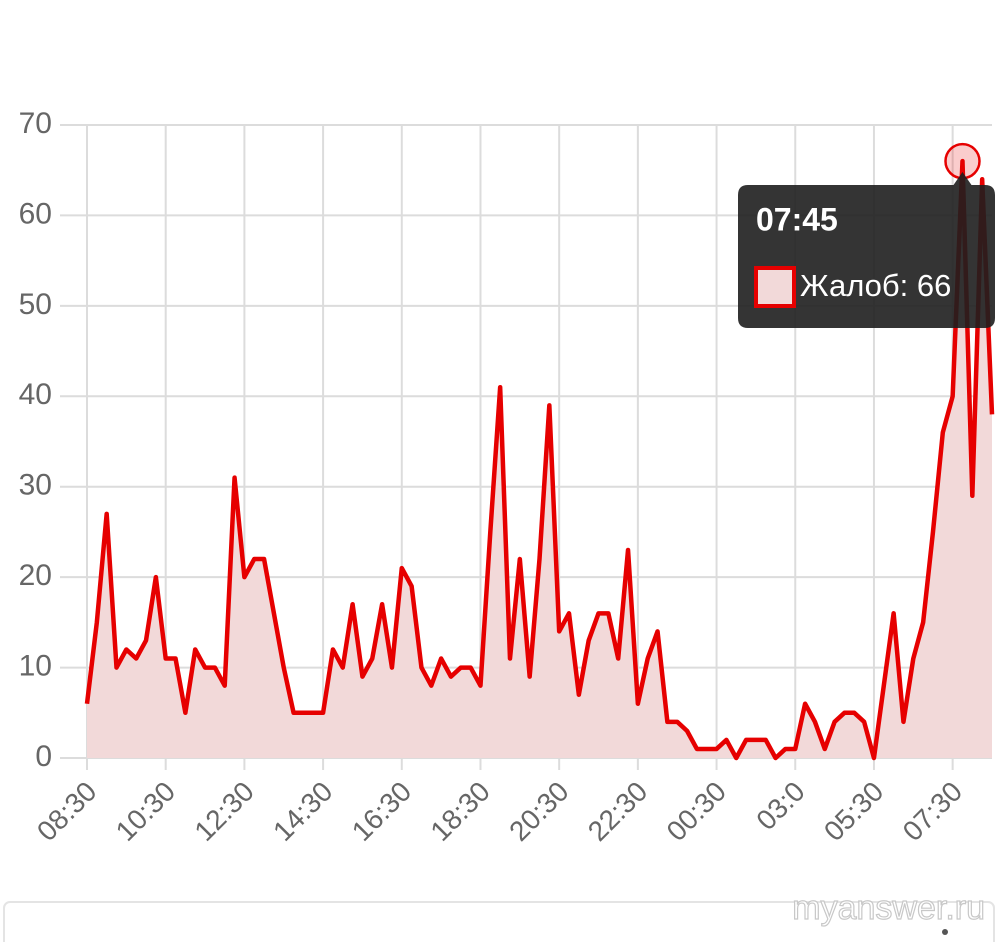 This screenshot has height=942, width=1000. I want to click on x-tick-label: 08:30, so click(66, 811).